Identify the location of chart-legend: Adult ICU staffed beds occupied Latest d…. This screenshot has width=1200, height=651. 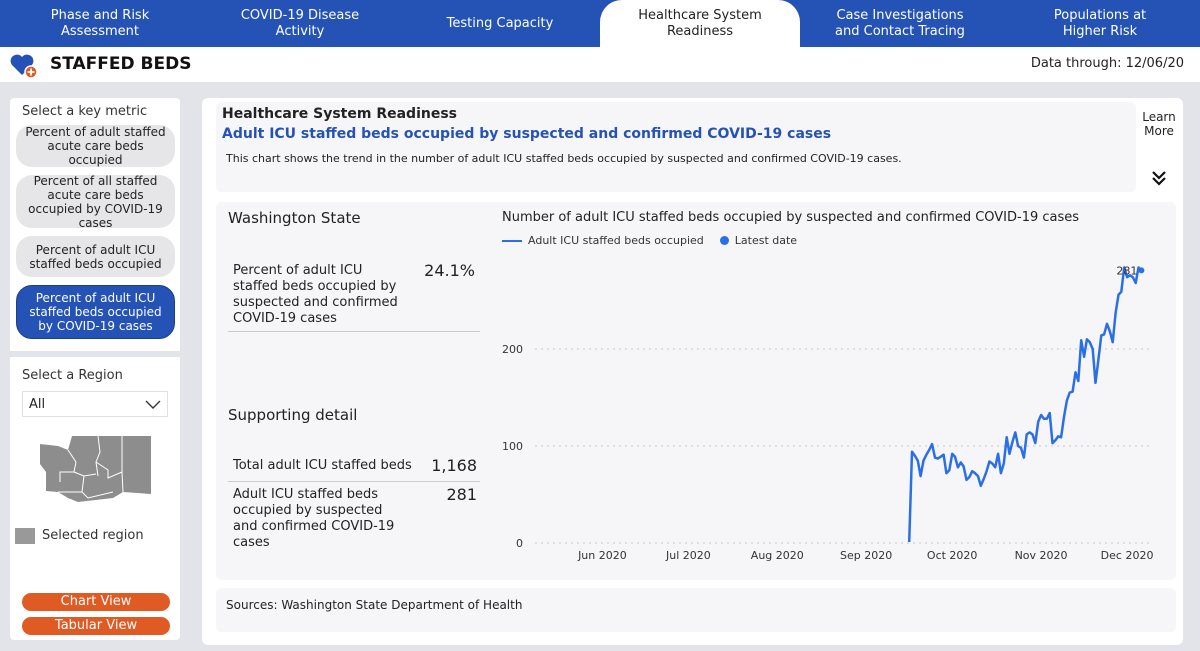
(649, 240).